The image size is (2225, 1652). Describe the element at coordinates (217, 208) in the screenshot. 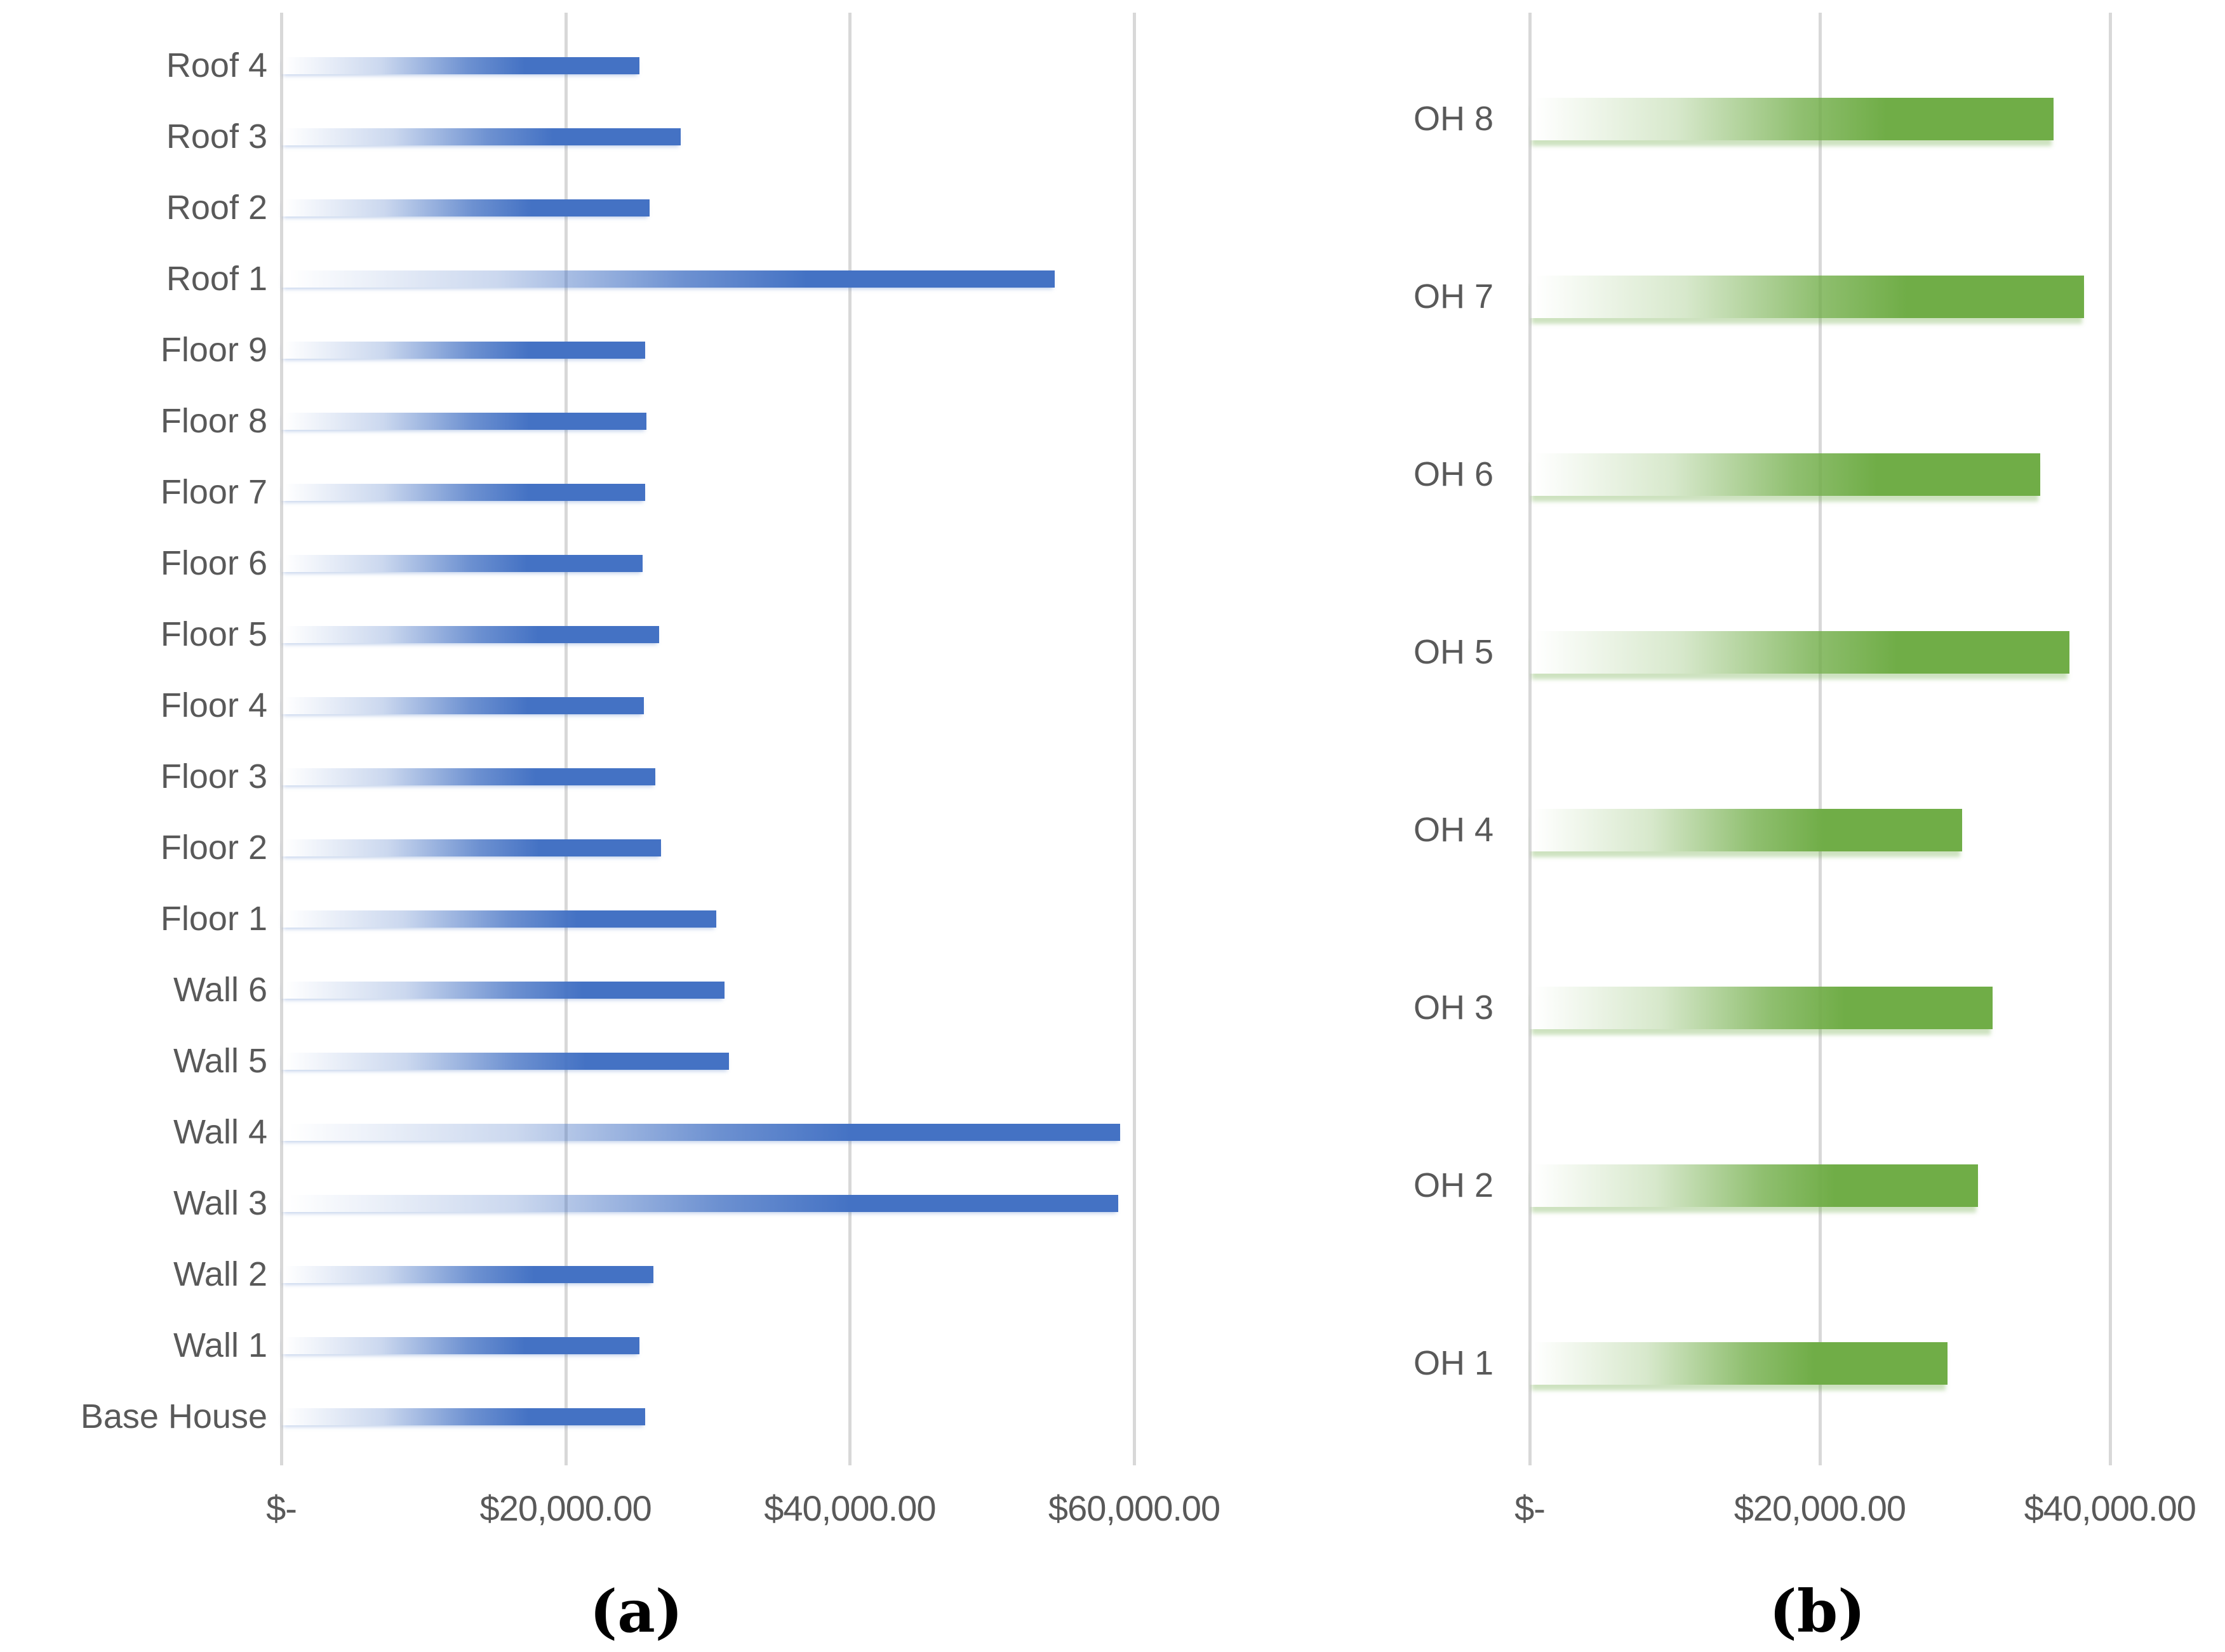

I see `category-label: Roof 2` at that location.